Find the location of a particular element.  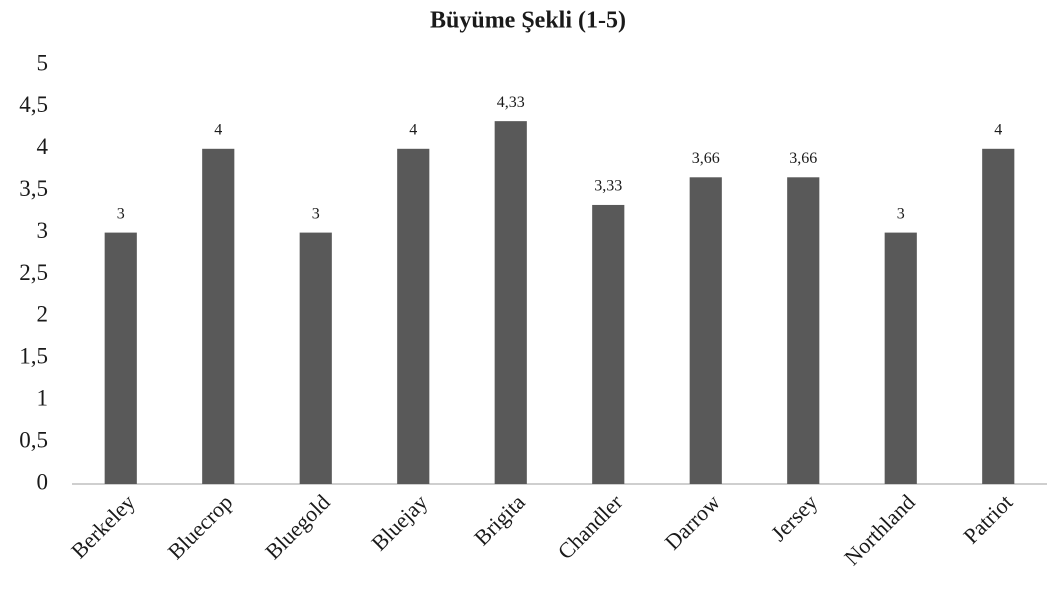

x-tick-label: Northland is located at coordinates (879, 529).